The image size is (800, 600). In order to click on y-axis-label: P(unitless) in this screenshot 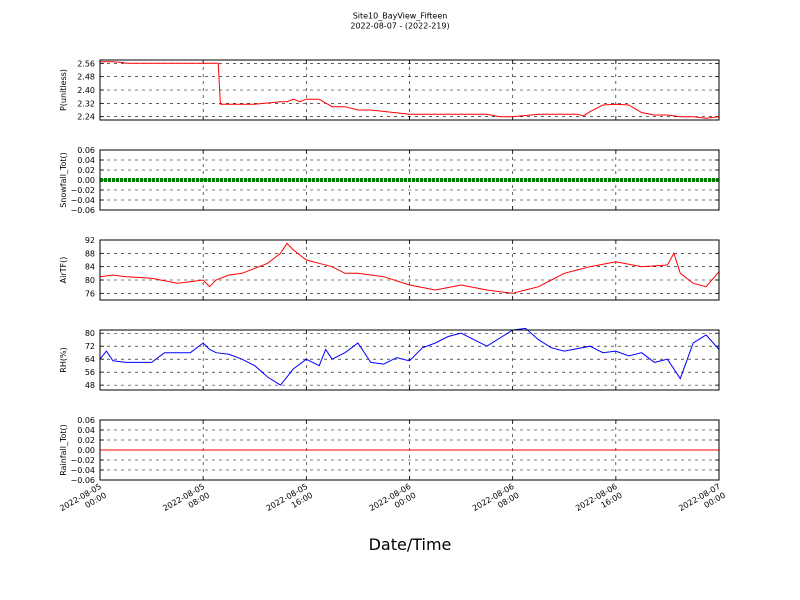, I will do `click(63, 90)`.